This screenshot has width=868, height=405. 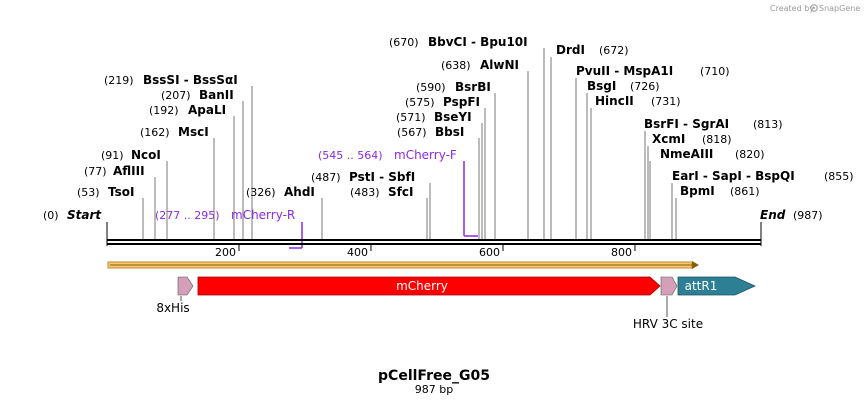 What do you see at coordinates (638, 101) in the screenshot?
I see `site-hincii: HincII (731)` at bounding box center [638, 101].